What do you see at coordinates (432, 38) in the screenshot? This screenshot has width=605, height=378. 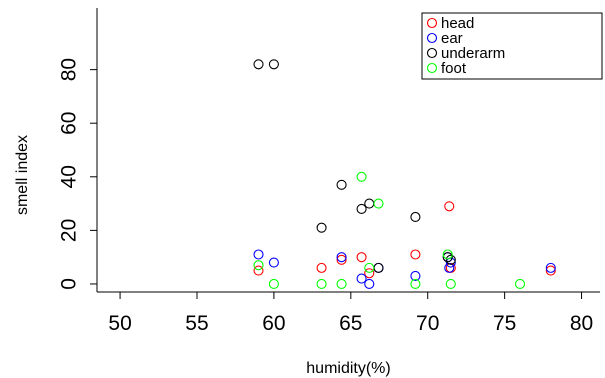 I see `legend-marker-ear` at bounding box center [432, 38].